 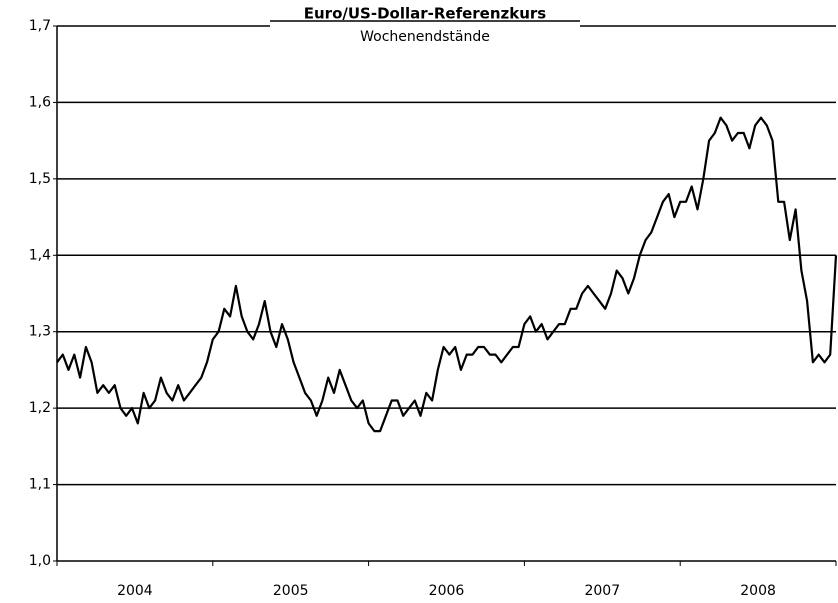 I want to click on y-tick-label: 1,7, so click(x=40, y=26).